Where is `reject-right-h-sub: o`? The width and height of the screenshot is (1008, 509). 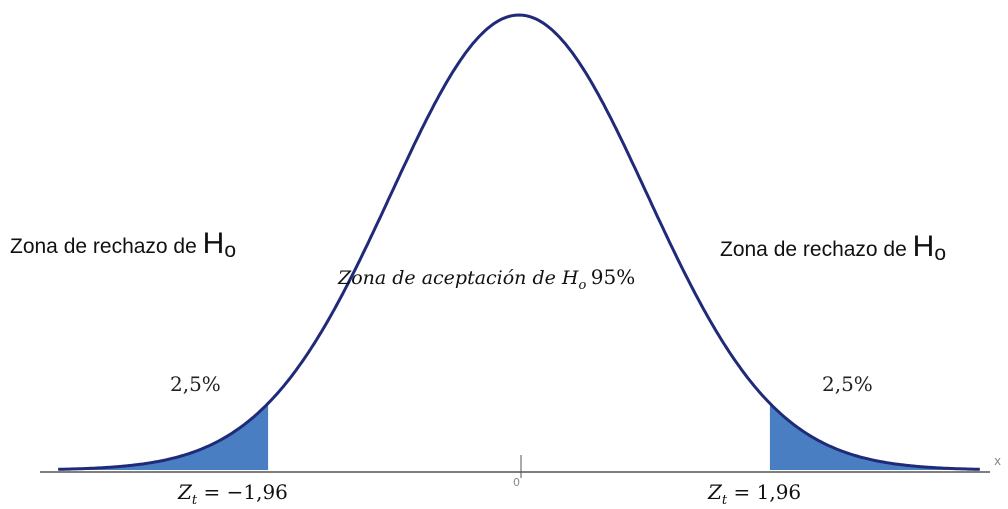
reject-right-h-sub: o is located at coordinates (940, 253).